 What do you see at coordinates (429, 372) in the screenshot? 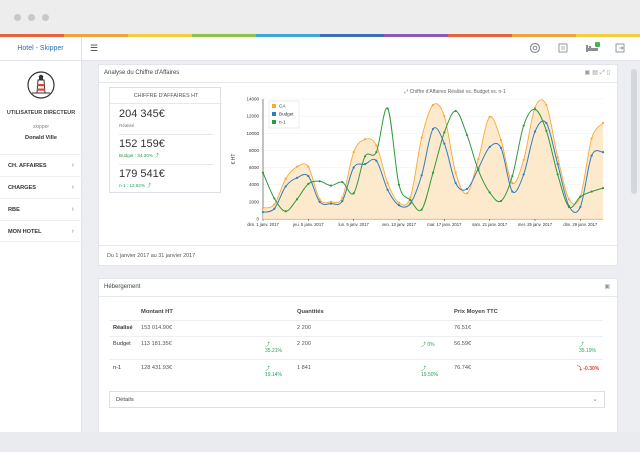
I see `cell-quantites-variation: ⤴ 19.50%` at bounding box center [429, 372].